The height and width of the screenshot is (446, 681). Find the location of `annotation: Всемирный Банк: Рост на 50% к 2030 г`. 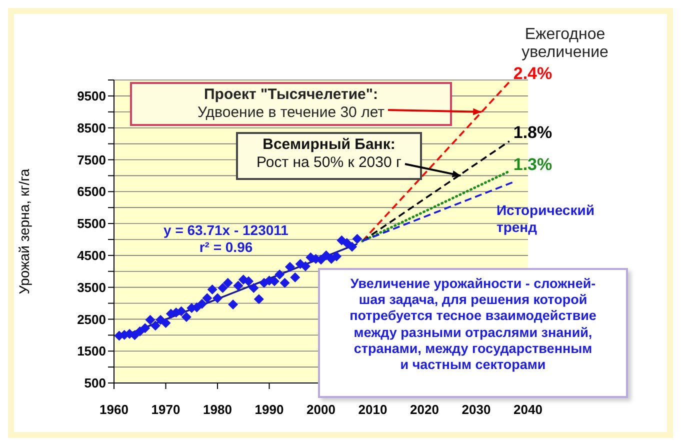

annotation: Всемирный Банк: Рост на 50% к 2030 г is located at coordinates (329, 154).